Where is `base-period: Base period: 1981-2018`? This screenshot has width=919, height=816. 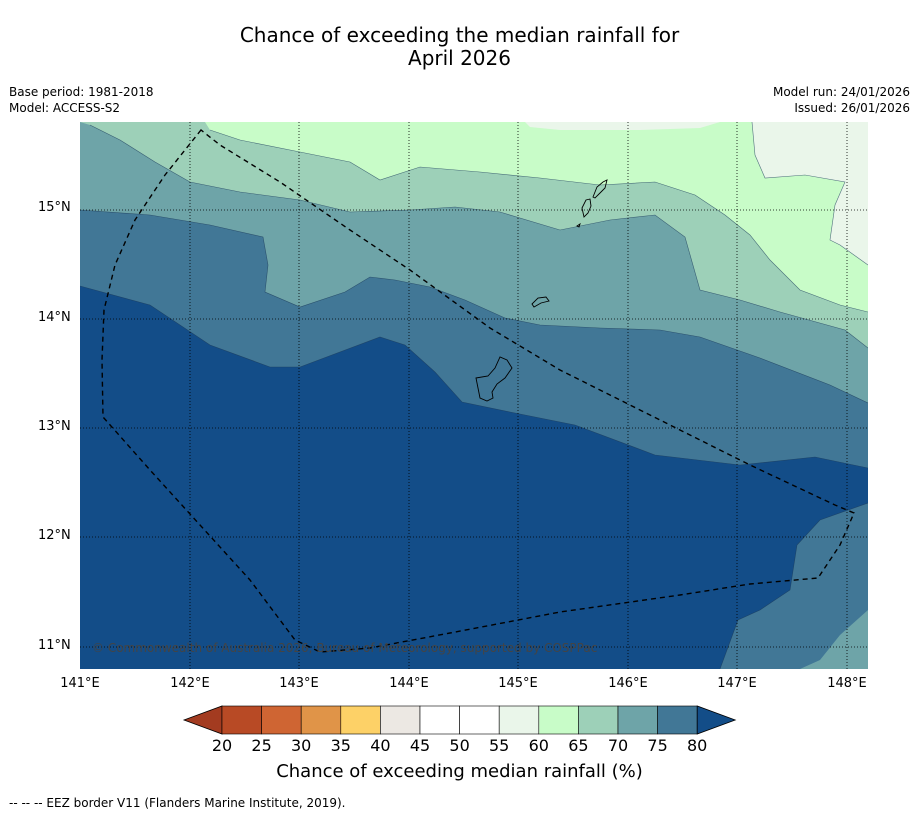 base-period: Base period: 1981-2018 is located at coordinates (81, 92).